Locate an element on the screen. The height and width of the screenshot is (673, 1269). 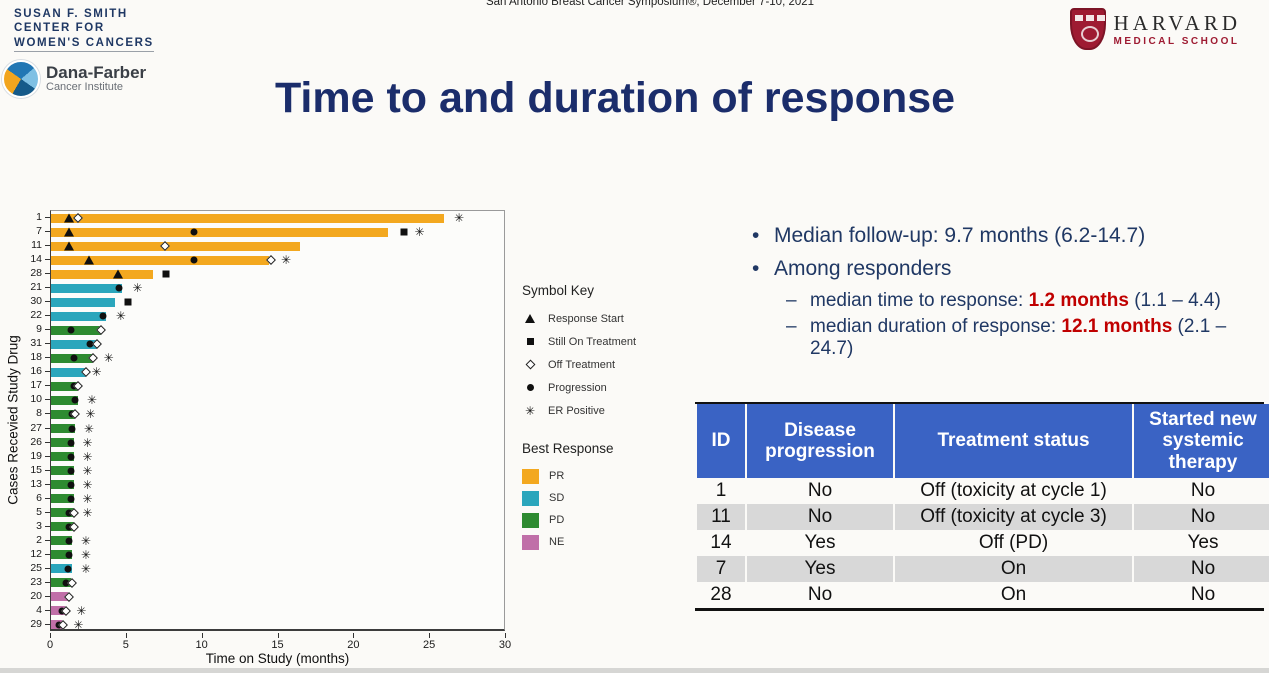
x-tick-label: 20 is located at coordinates (353, 645).